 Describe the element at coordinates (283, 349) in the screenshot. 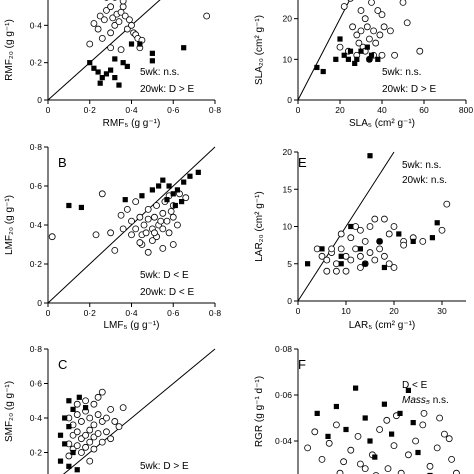

I see `y-tick-label: 0·08` at that location.